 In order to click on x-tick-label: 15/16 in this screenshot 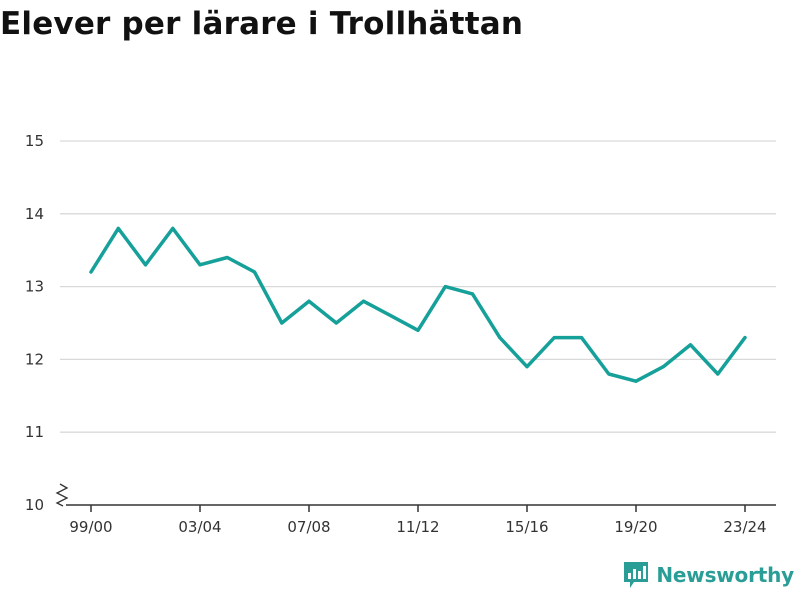, I will do `click(526, 527)`.